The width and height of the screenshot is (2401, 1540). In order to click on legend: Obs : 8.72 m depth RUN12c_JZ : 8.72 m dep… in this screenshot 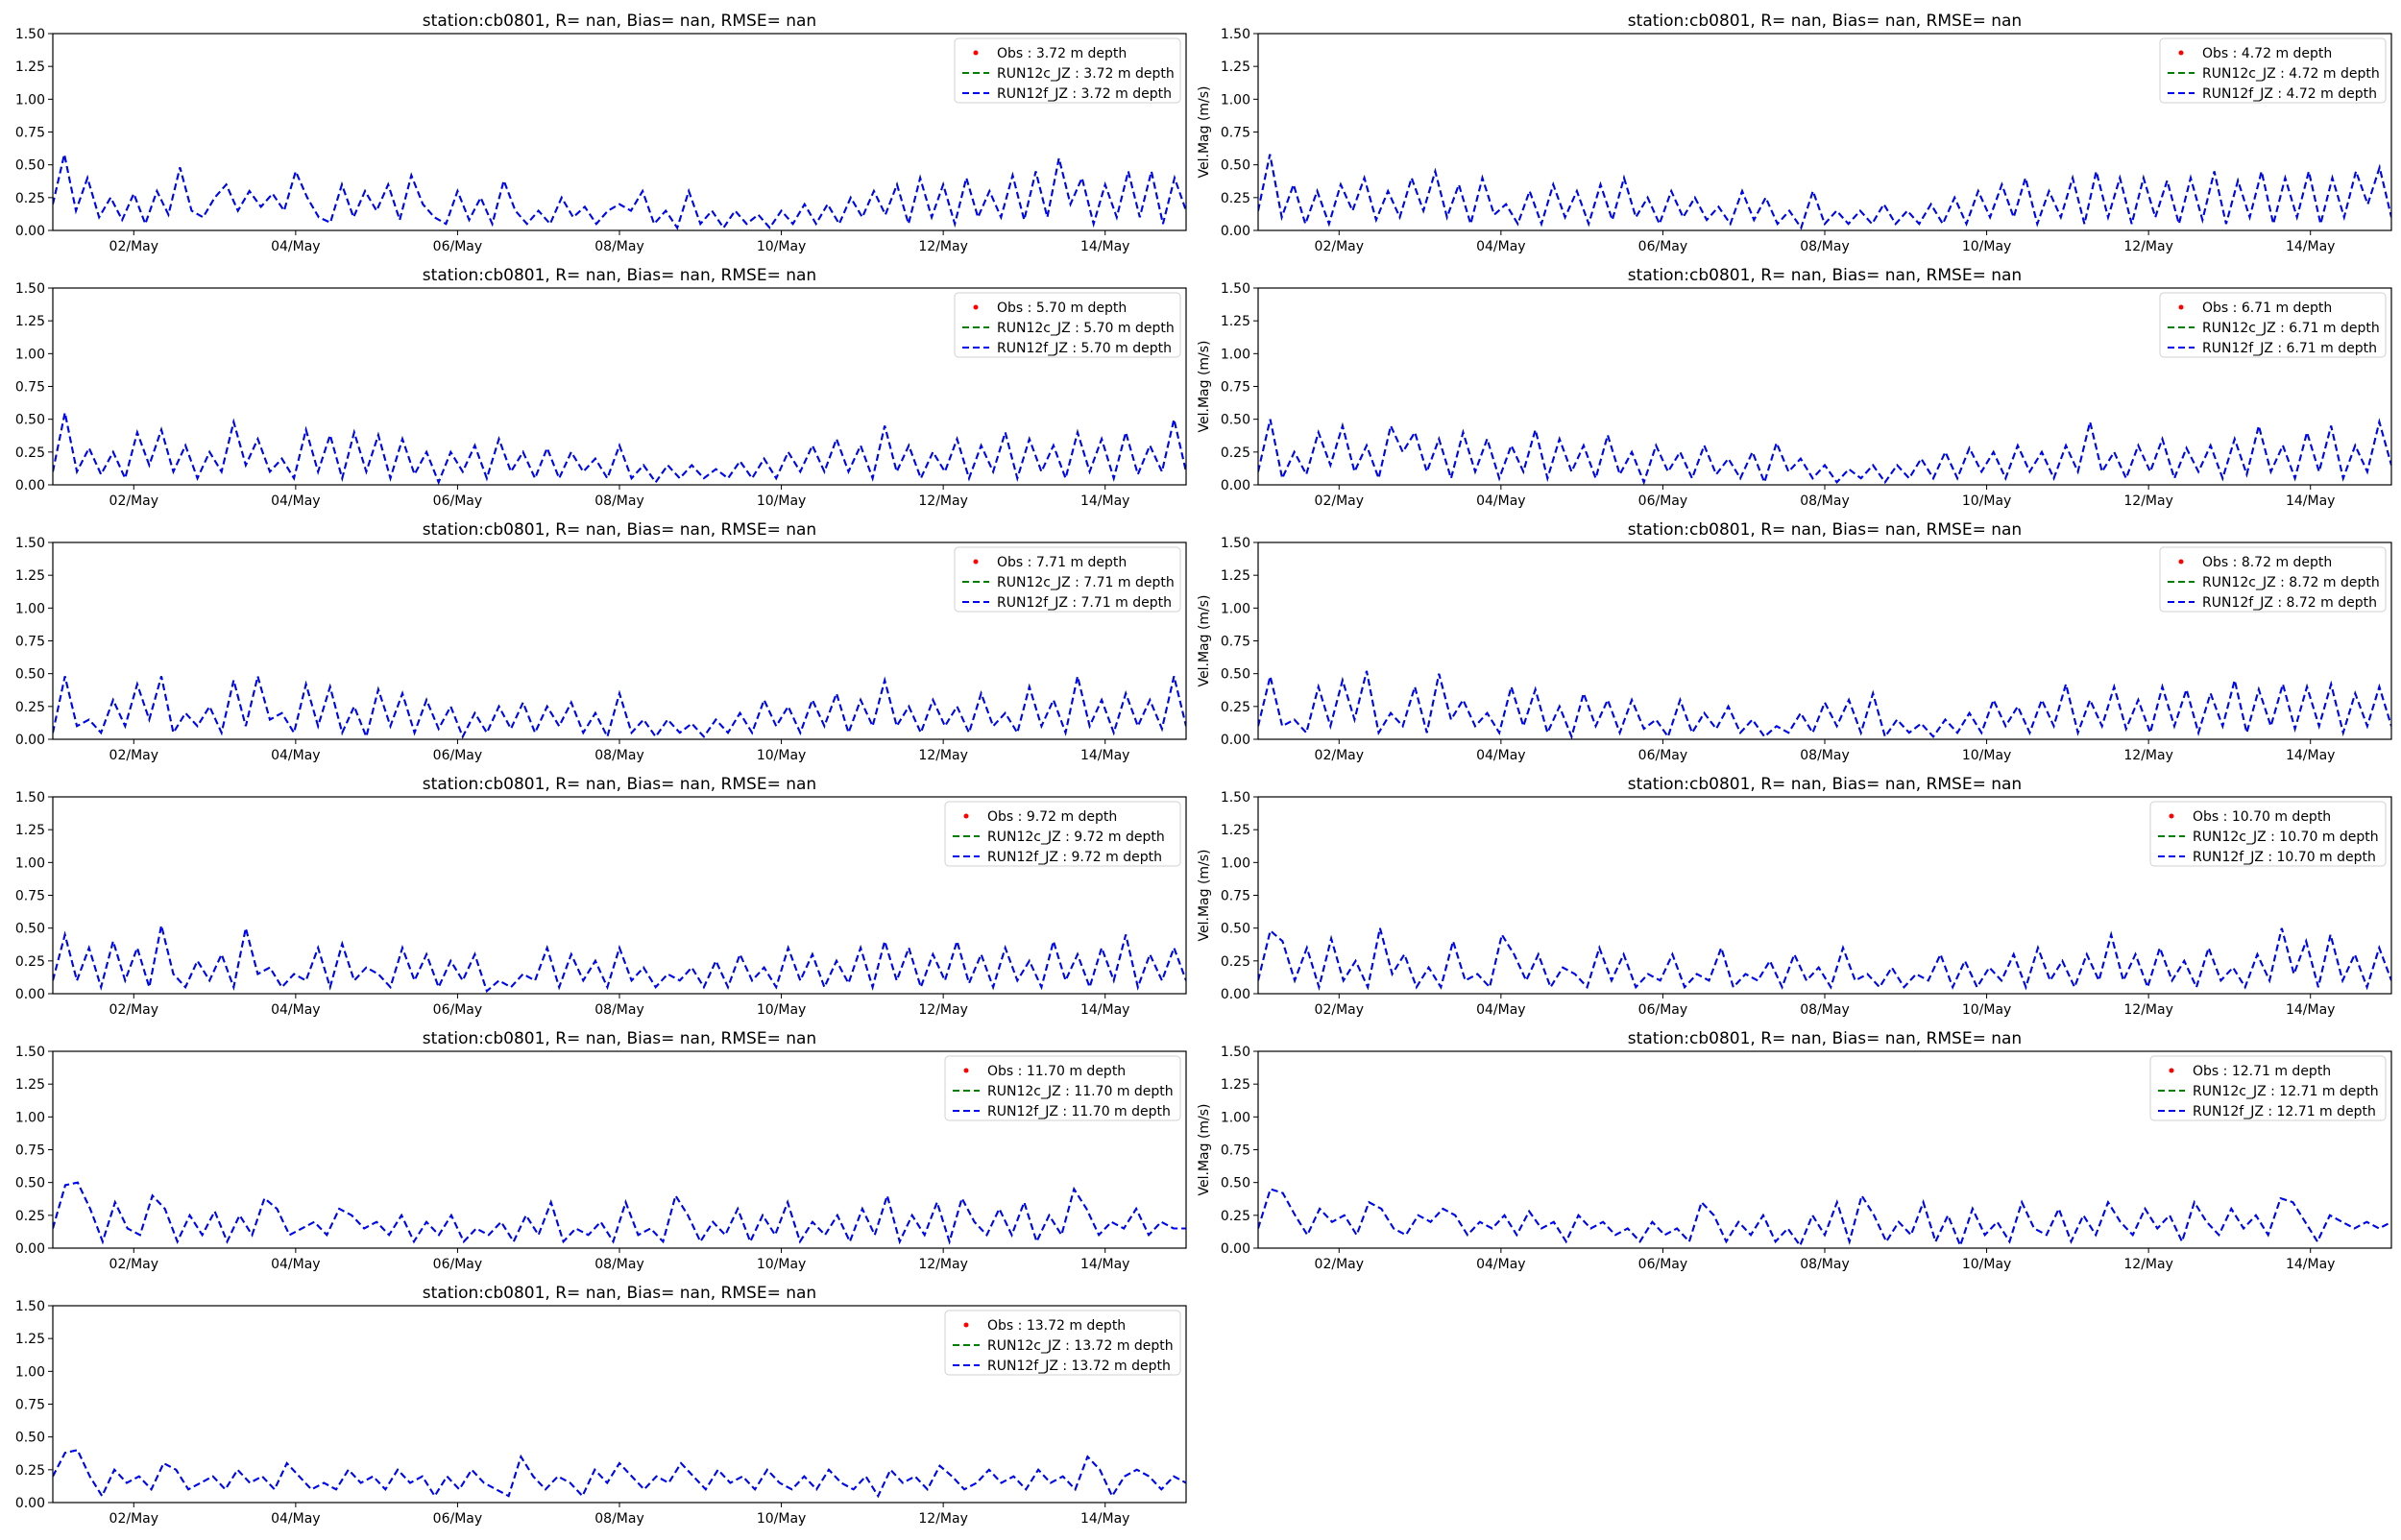, I will do `click(2273, 579)`.